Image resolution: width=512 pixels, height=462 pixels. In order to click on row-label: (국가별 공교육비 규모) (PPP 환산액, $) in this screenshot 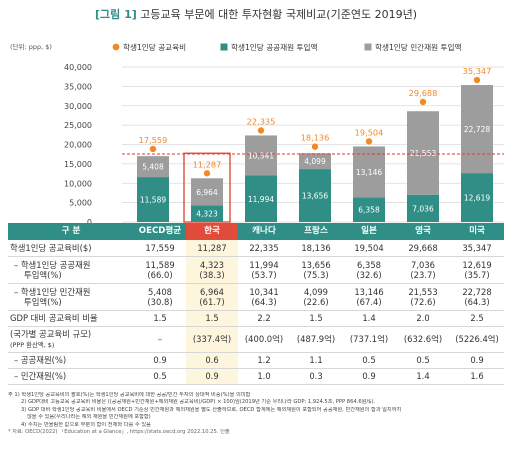, I will do `click(71, 339)`.